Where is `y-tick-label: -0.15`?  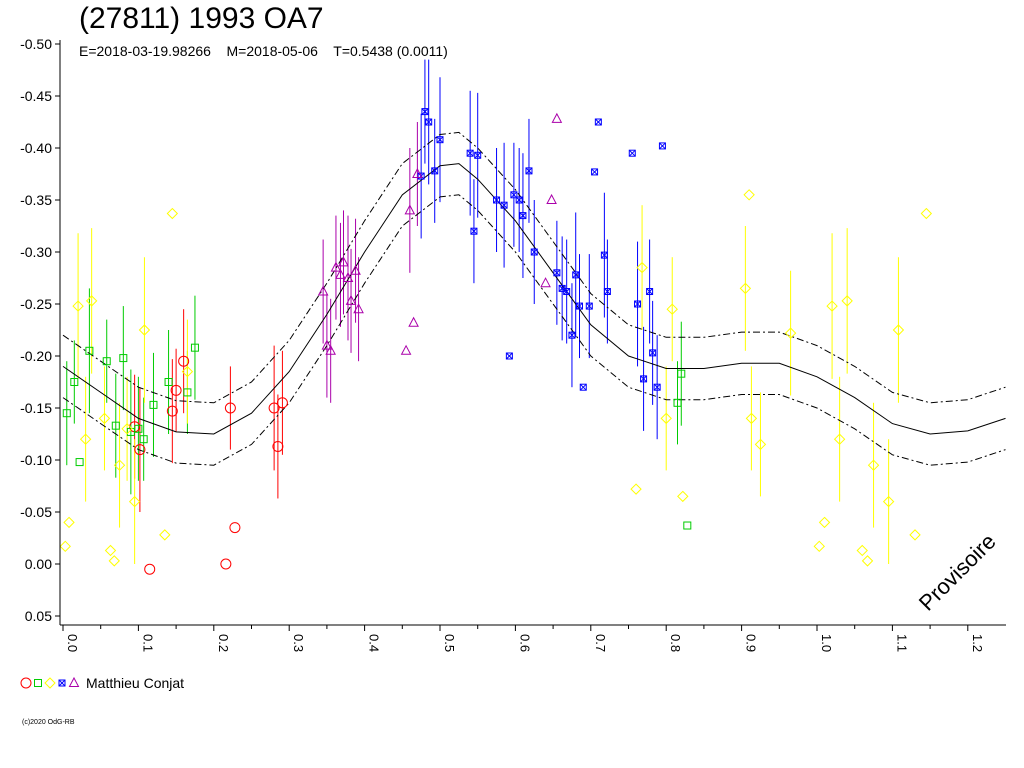
y-tick-label: -0.15 is located at coordinates (36, 408).